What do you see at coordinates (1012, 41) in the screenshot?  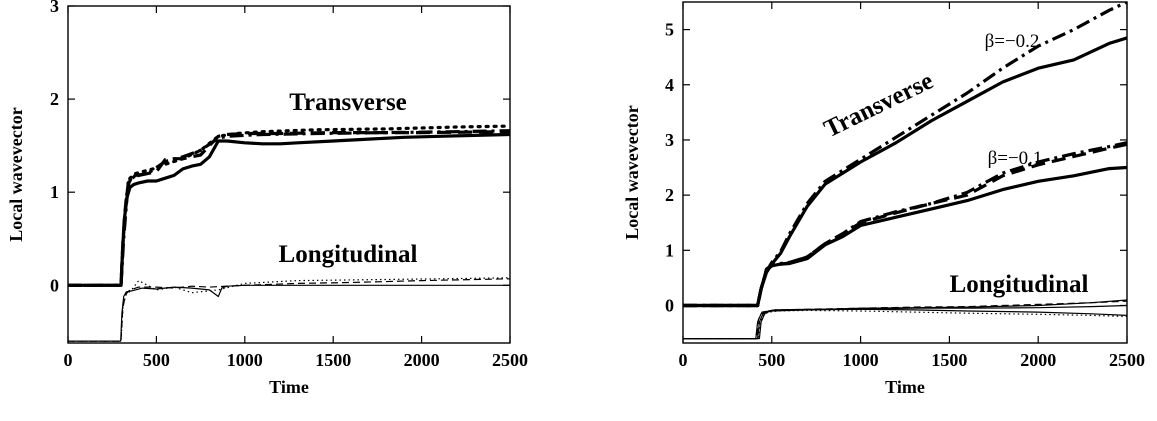 I see `annotation-label: β=−0.2` at bounding box center [1012, 41].